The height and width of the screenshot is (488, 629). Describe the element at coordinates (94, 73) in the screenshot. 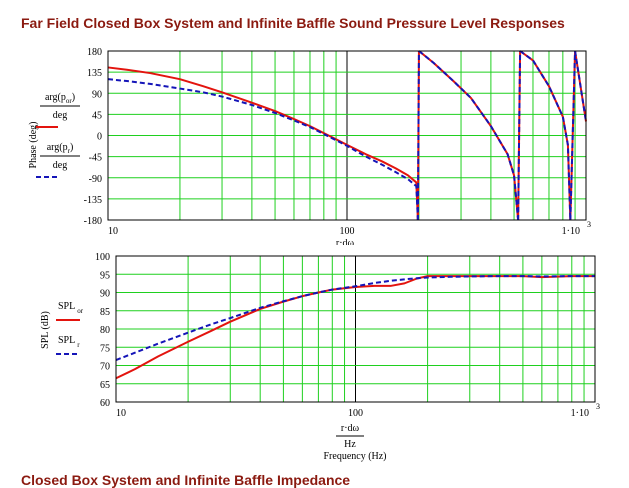

I see `y-tick-label: 135` at that location.